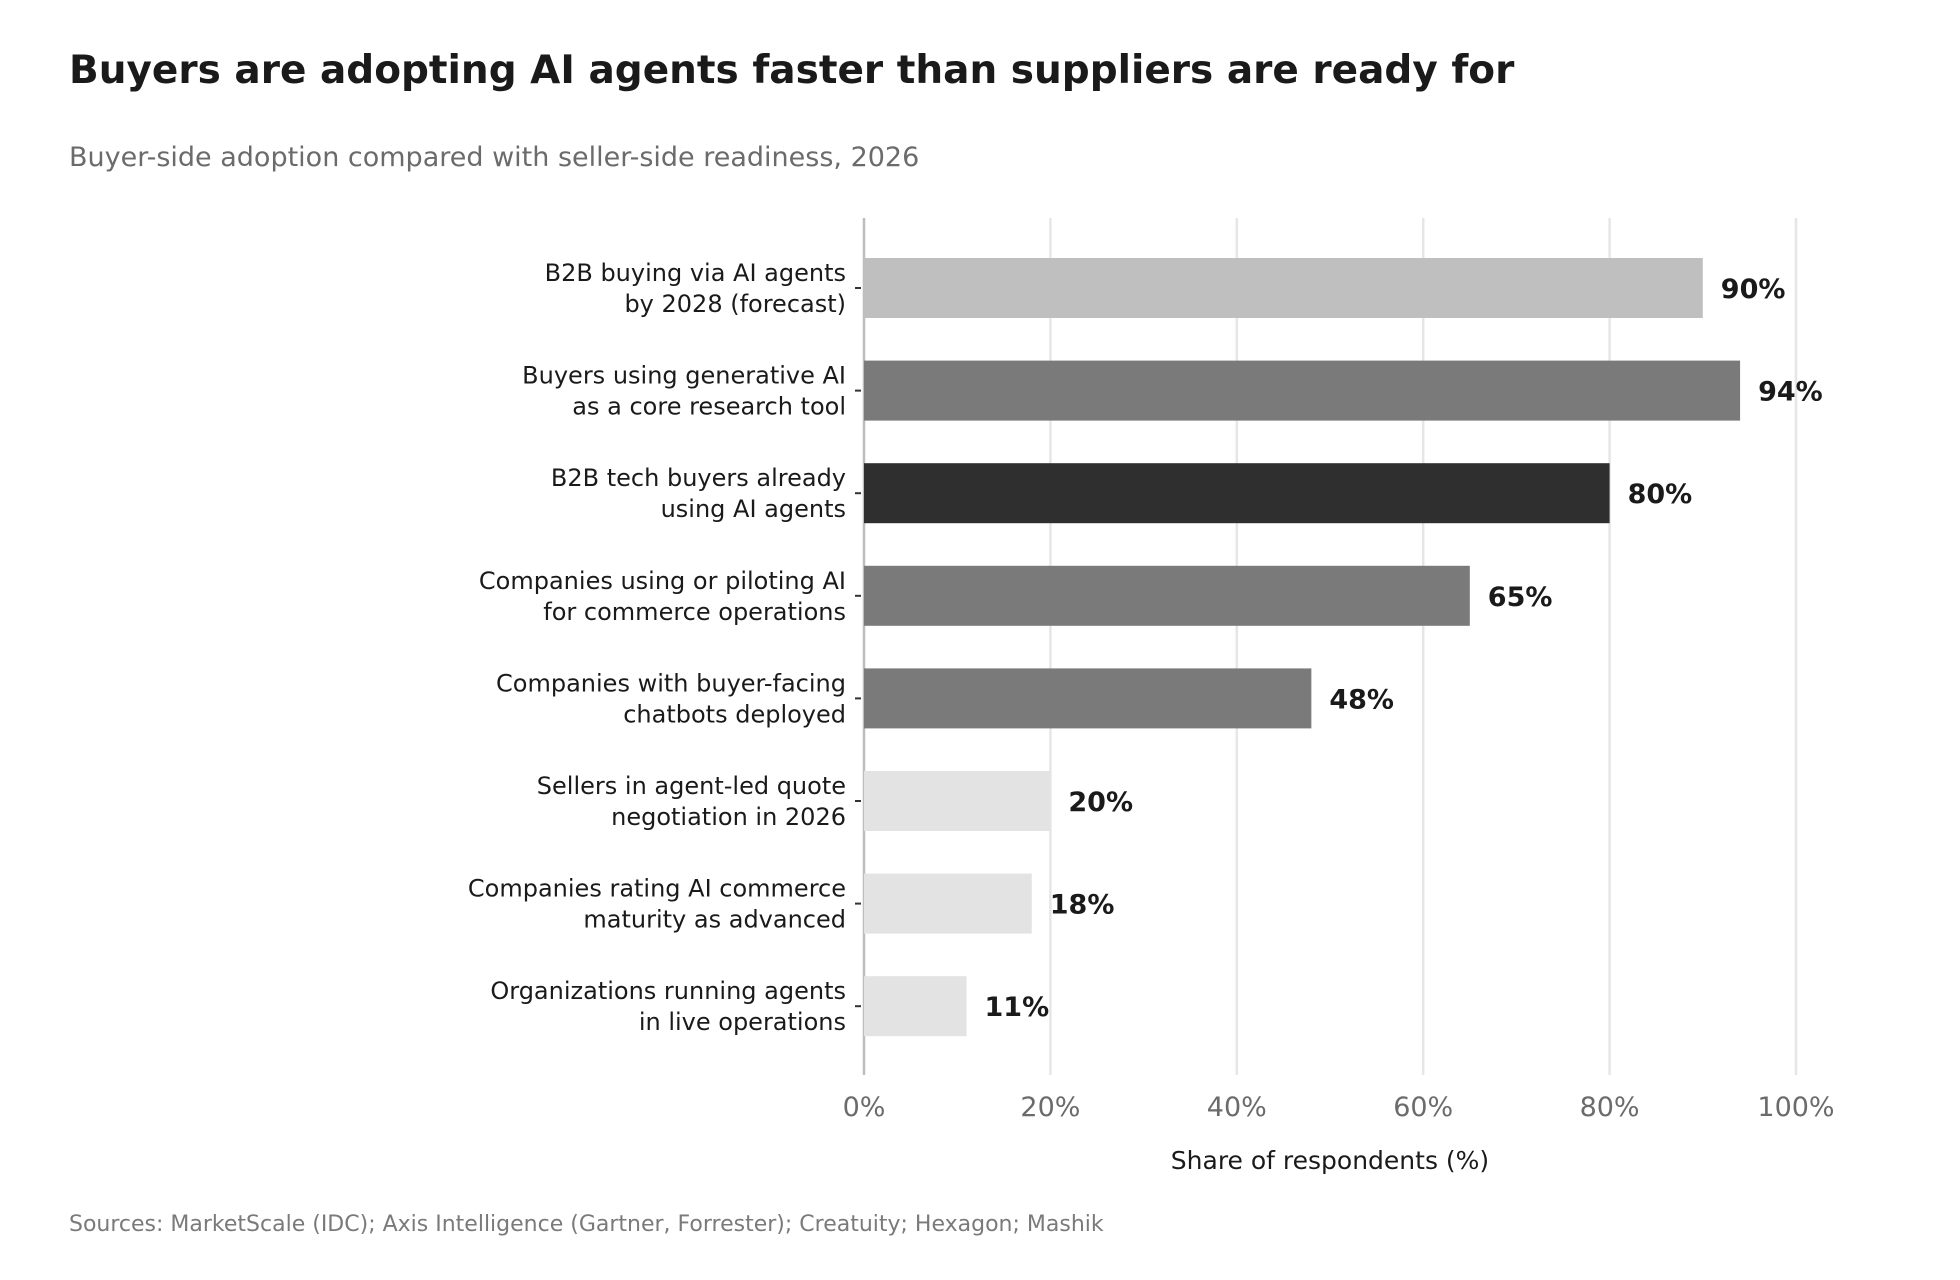  I want to click on category-label-line: chatbots deployed, so click(734, 714).